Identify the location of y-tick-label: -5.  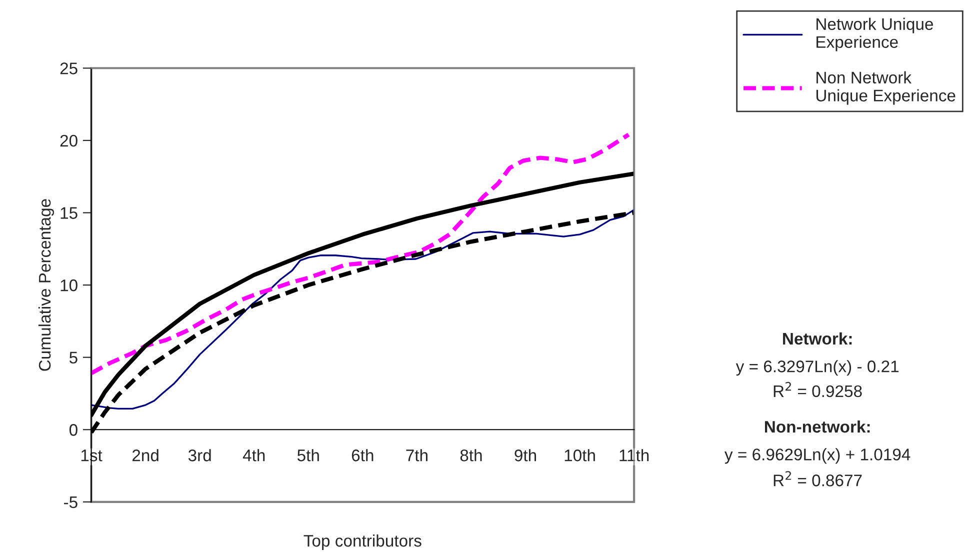
(71, 502).